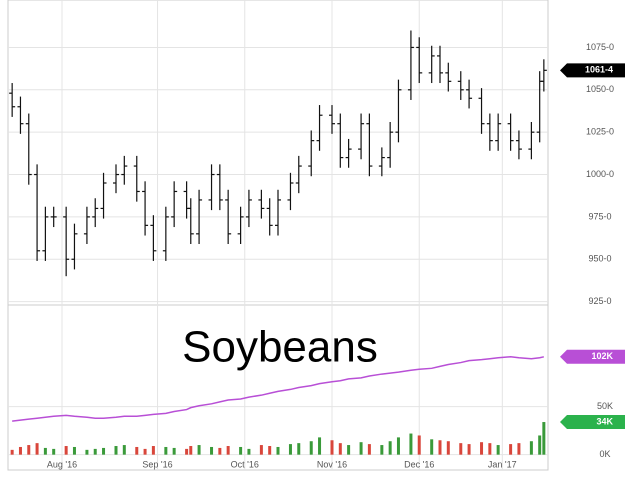 The height and width of the screenshot is (481, 625). Describe the element at coordinates (599, 259) in the screenshot. I see `y-tick-label: 950-0` at that location.